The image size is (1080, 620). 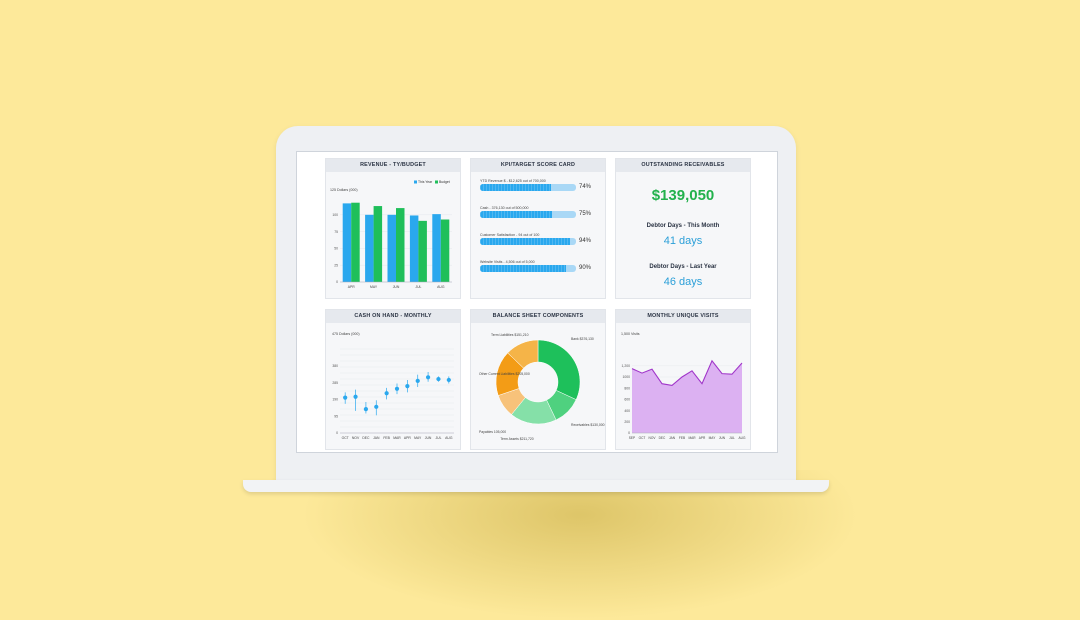 I want to click on receivables-panel-title: OUTSTANDING RECEIVABLES, so click(x=683, y=165).